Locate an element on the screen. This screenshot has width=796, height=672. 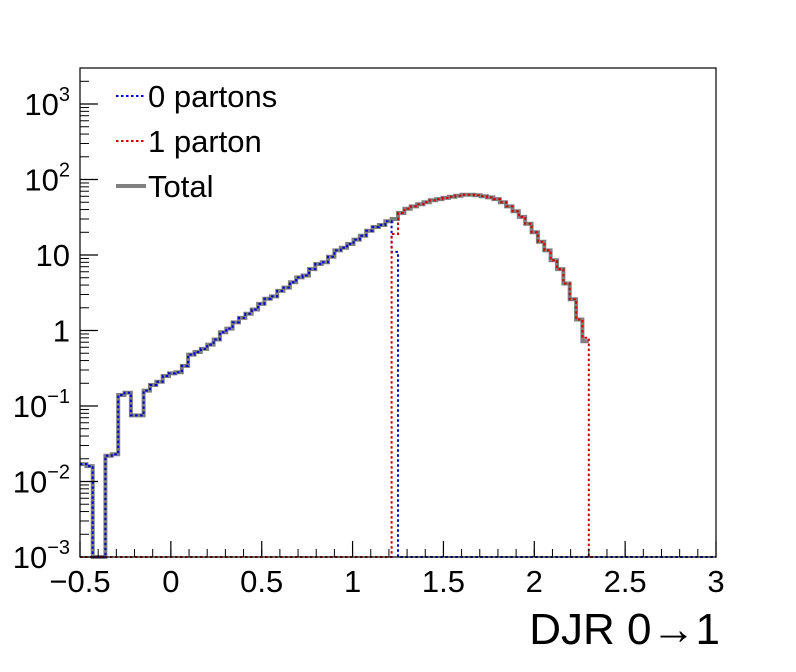
x-tick-label: 2.5 is located at coordinates (625, 581).